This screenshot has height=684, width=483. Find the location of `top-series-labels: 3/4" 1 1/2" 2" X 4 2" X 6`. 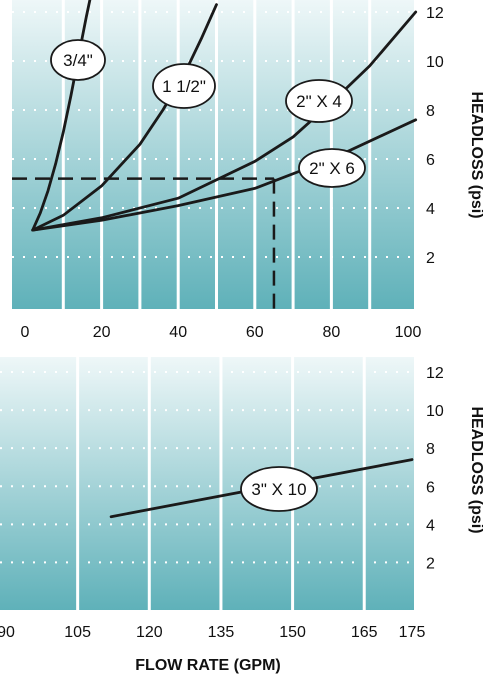

top-series-labels: 3/4" 1 1/2" 2" X 4 2" X 6 is located at coordinates (208, 113).